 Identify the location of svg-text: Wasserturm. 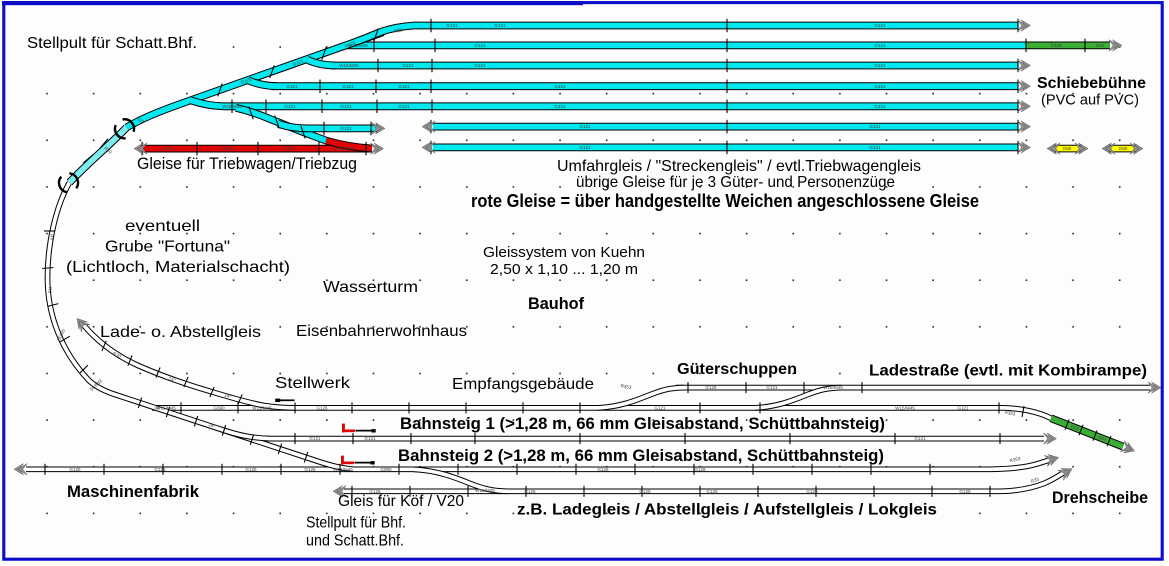
(370, 287).